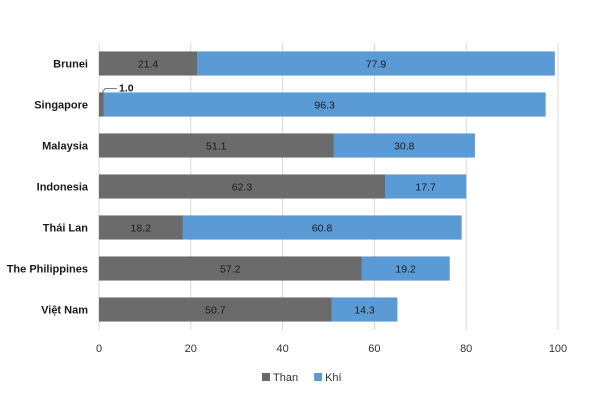  What do you see at coordinates (191, 349) in the screenshot?
I see `x-tick-label: 20` at bounding box center [191, 349].